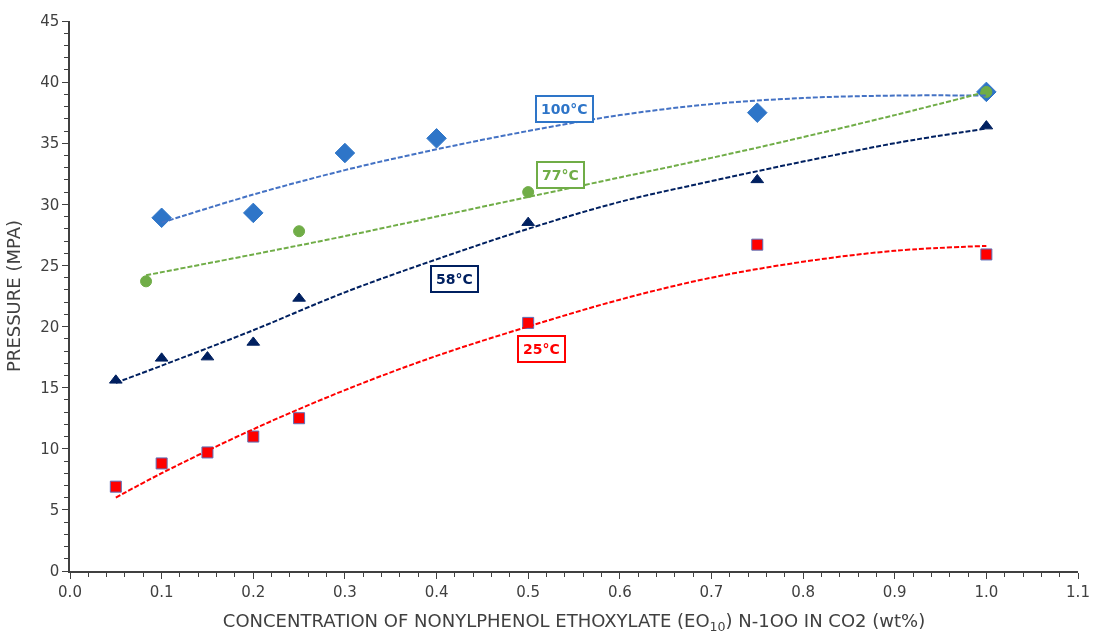 This screenshot has height=640, width=1102. I want to click on x-tick-label: 0.6, so click(619, 591).